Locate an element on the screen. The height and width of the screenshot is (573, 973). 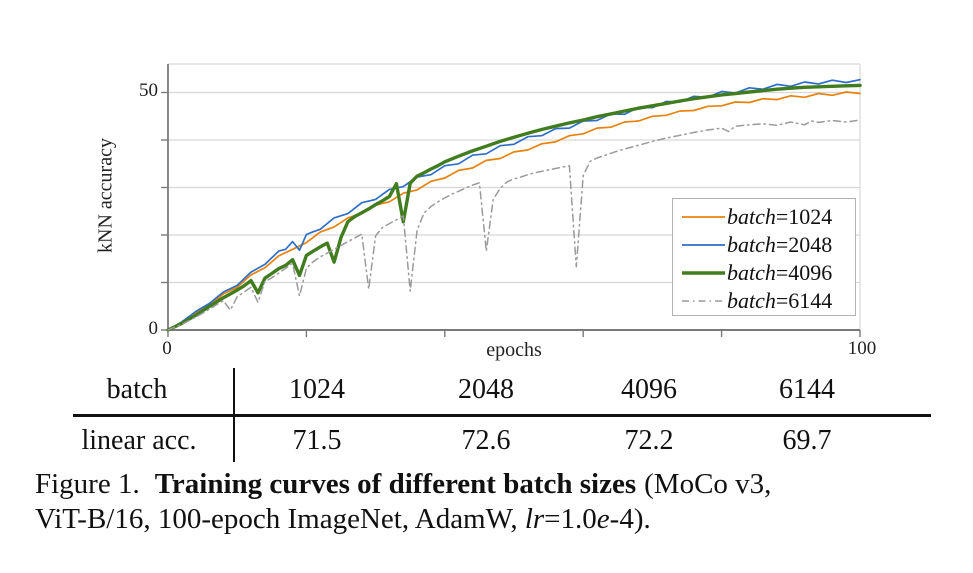
caption-line1-rest: (MoCo v3, is located at coordinates (708, 484).